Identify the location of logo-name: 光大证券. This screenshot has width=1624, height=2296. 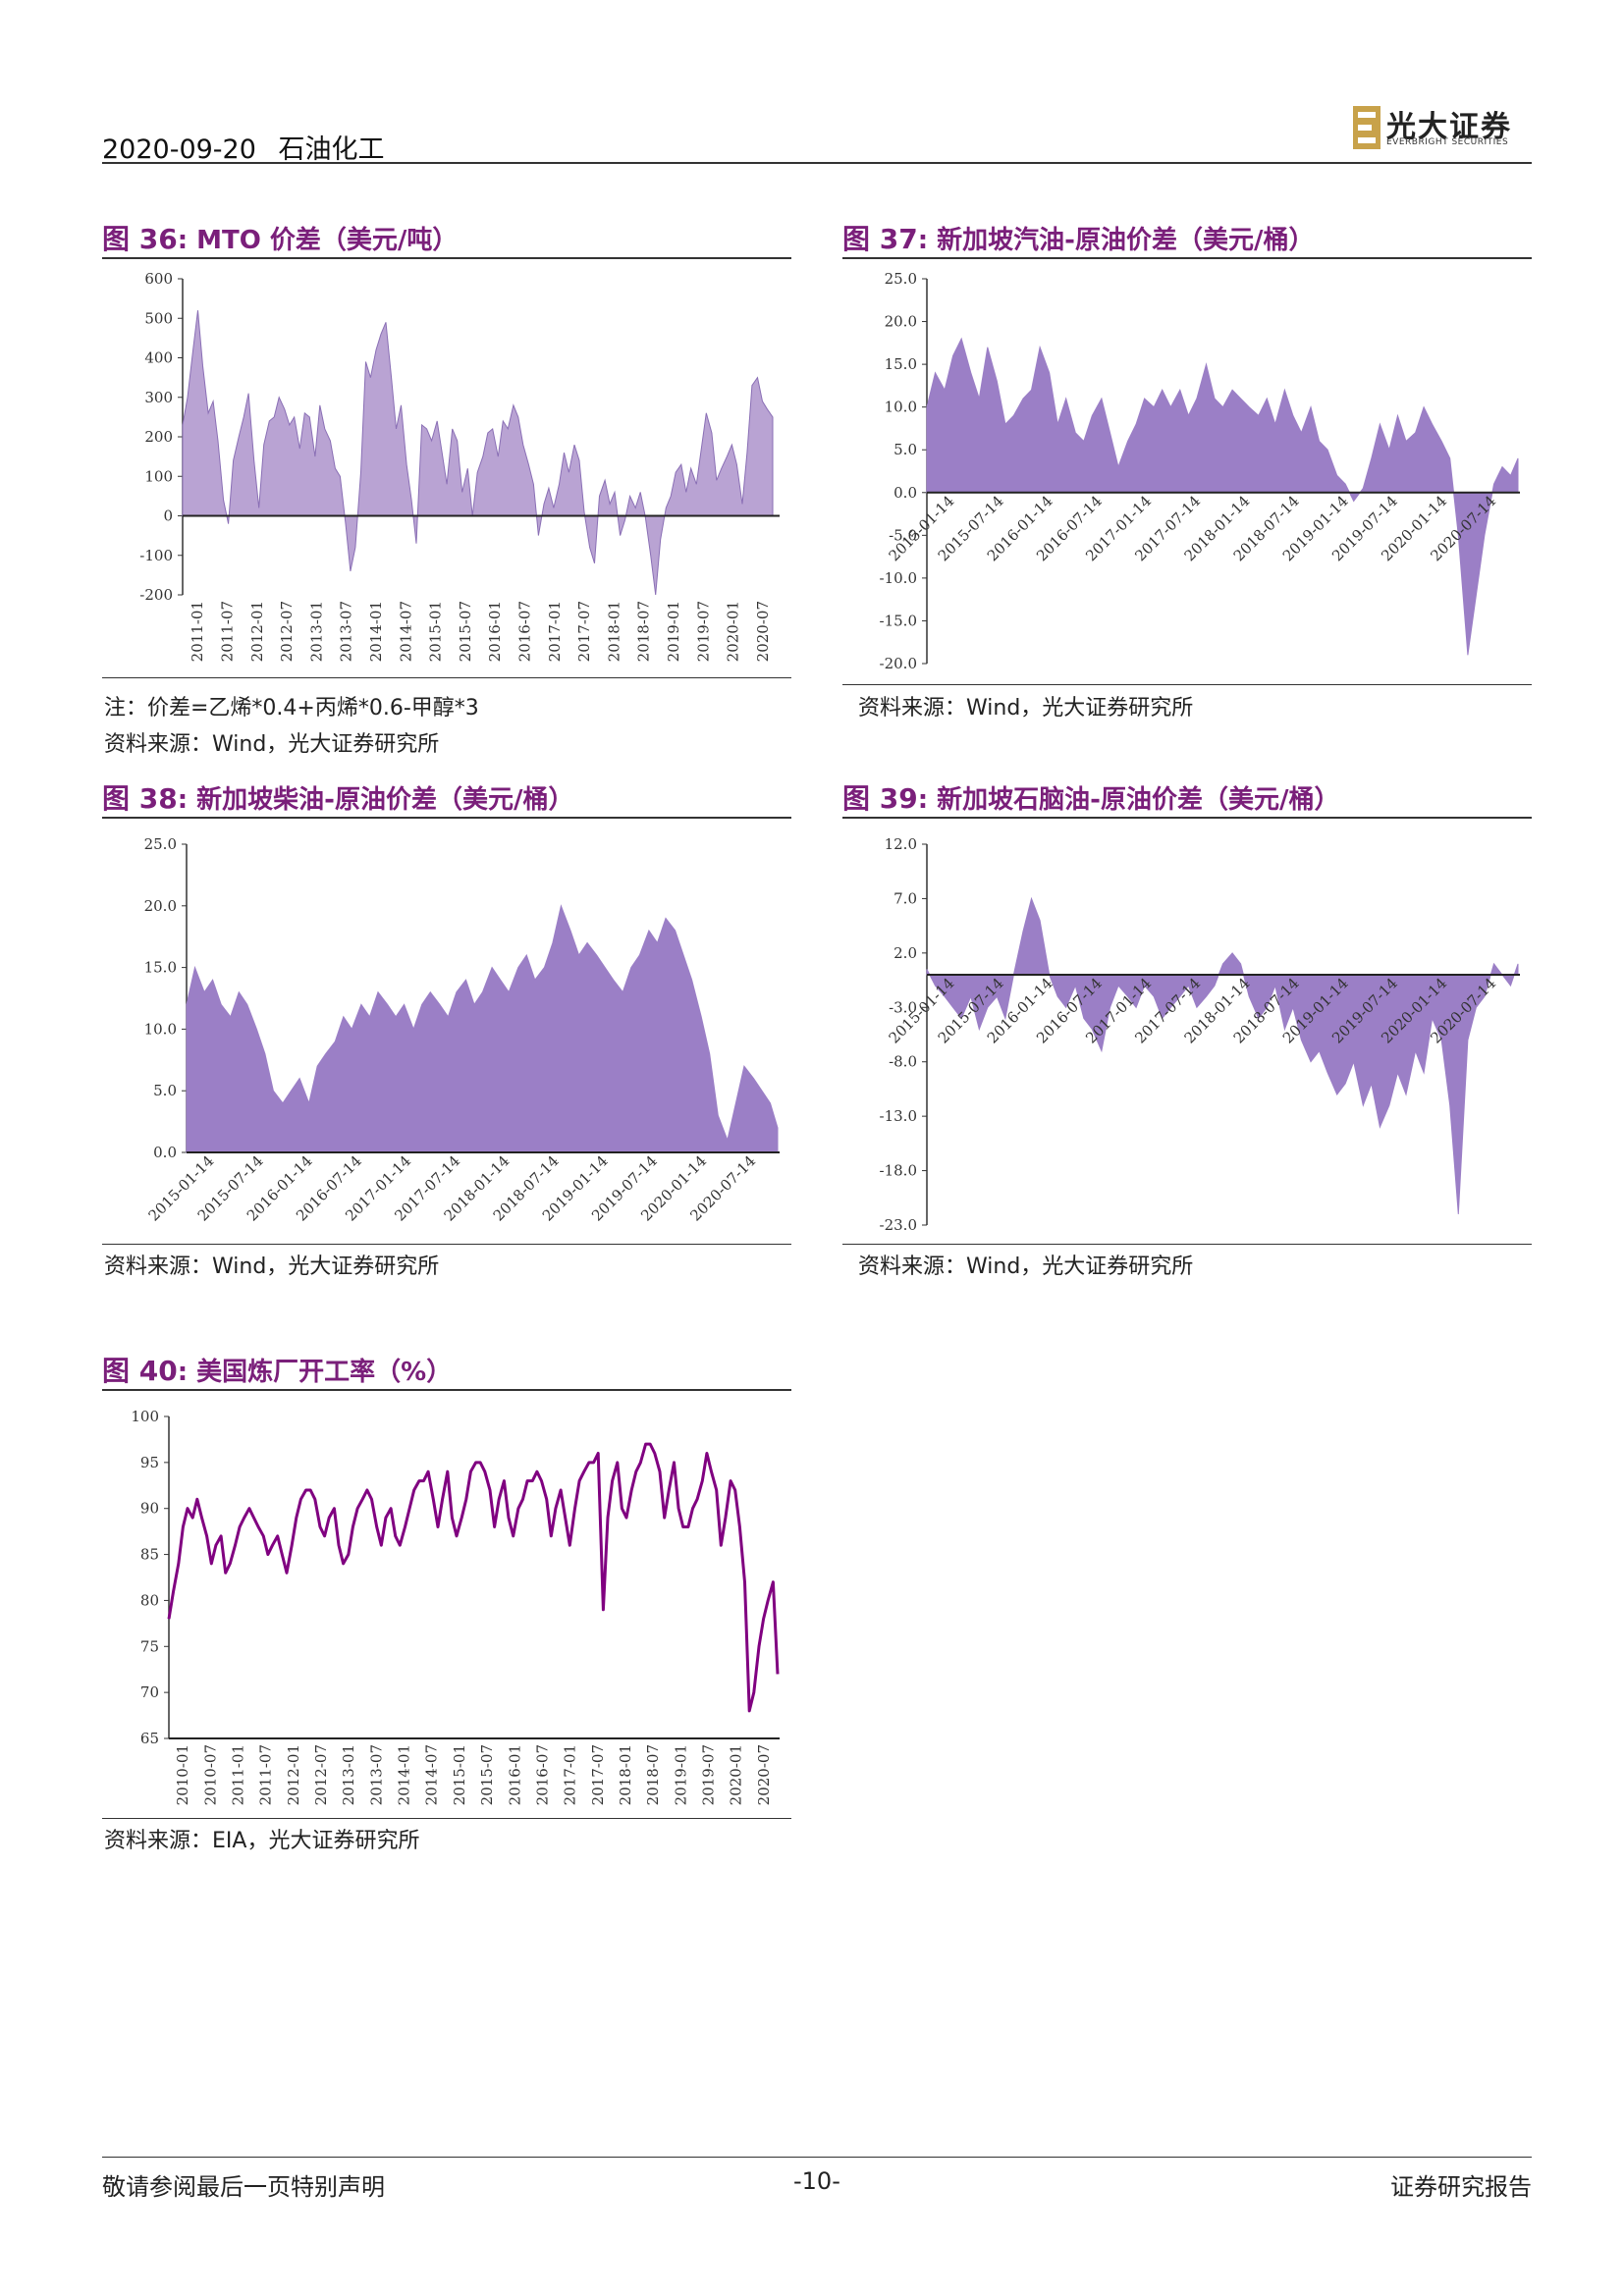
(1449, 127).